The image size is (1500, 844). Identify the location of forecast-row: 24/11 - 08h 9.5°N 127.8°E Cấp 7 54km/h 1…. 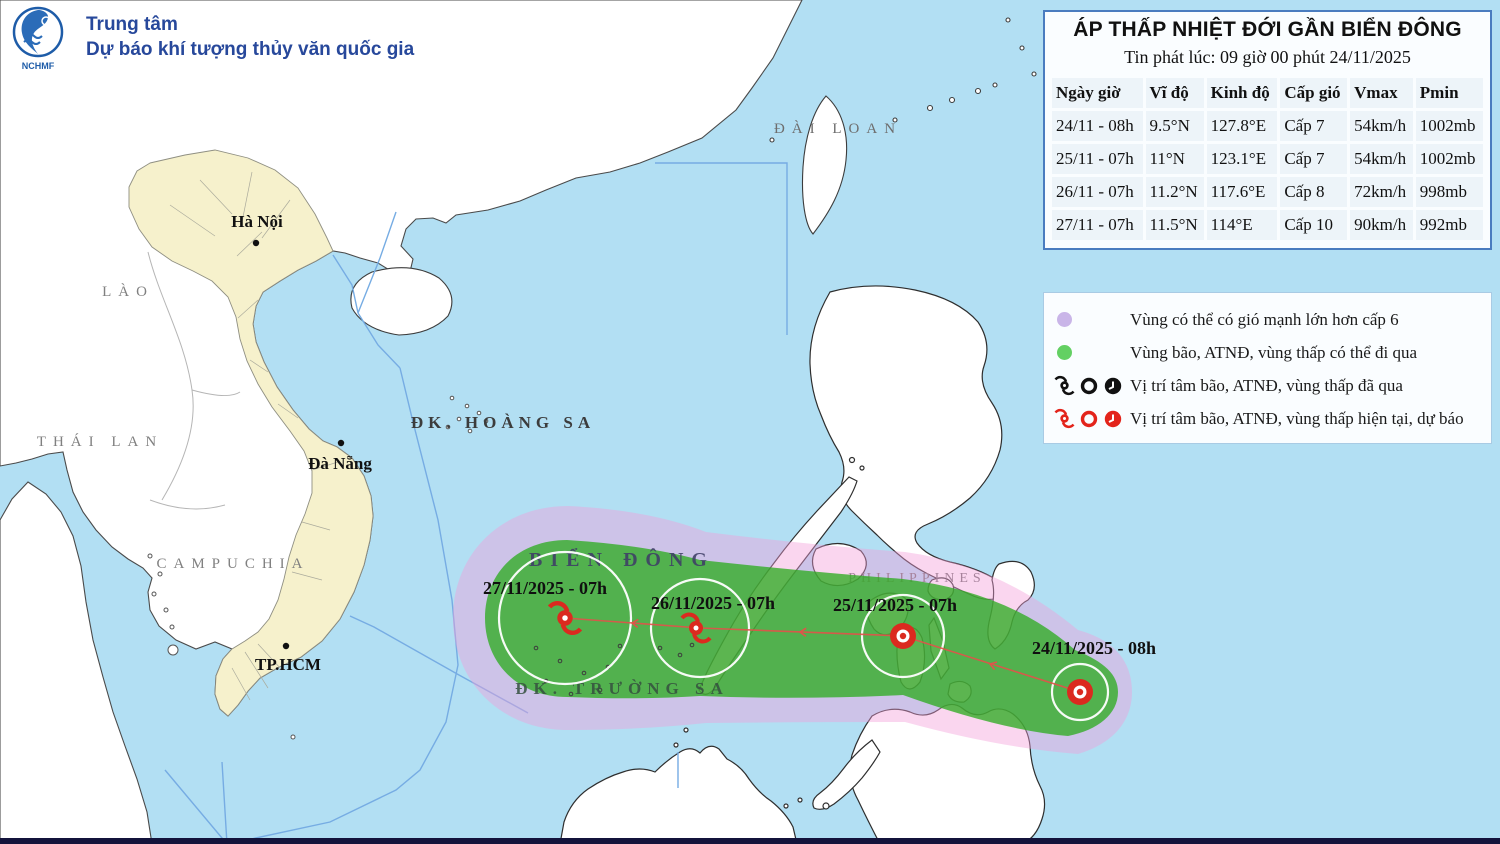
(1267, 126).